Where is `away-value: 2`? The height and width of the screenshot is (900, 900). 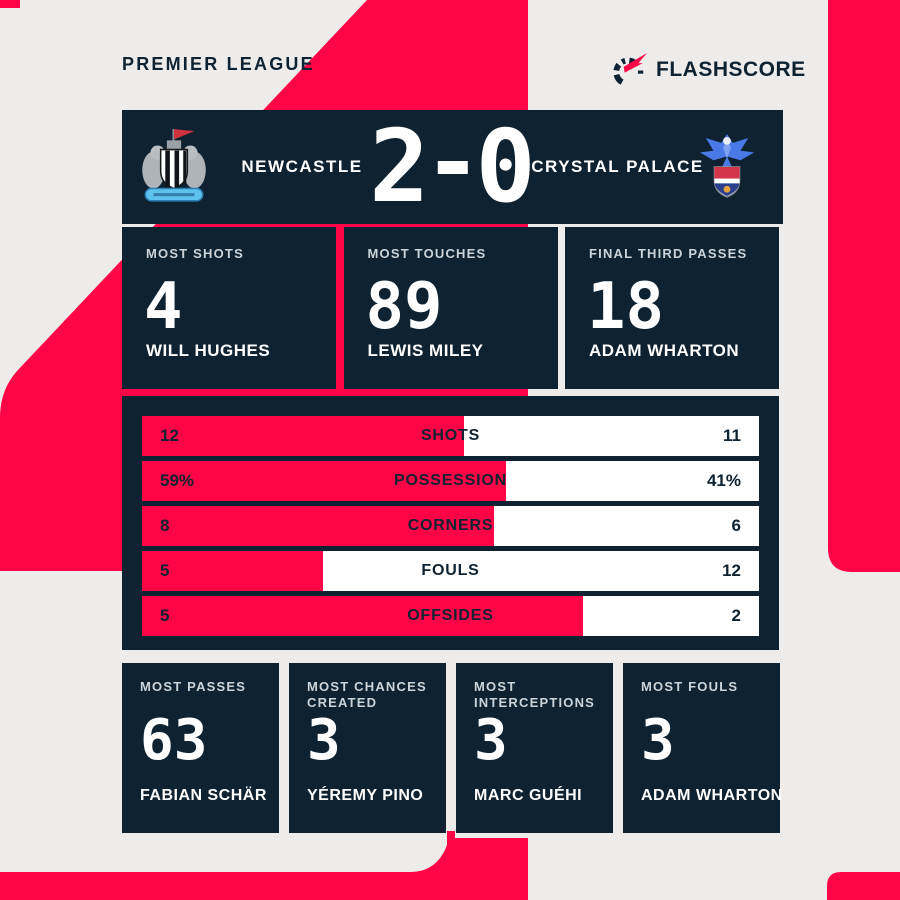
away-value: 2 is located at coordinates (736, 615).